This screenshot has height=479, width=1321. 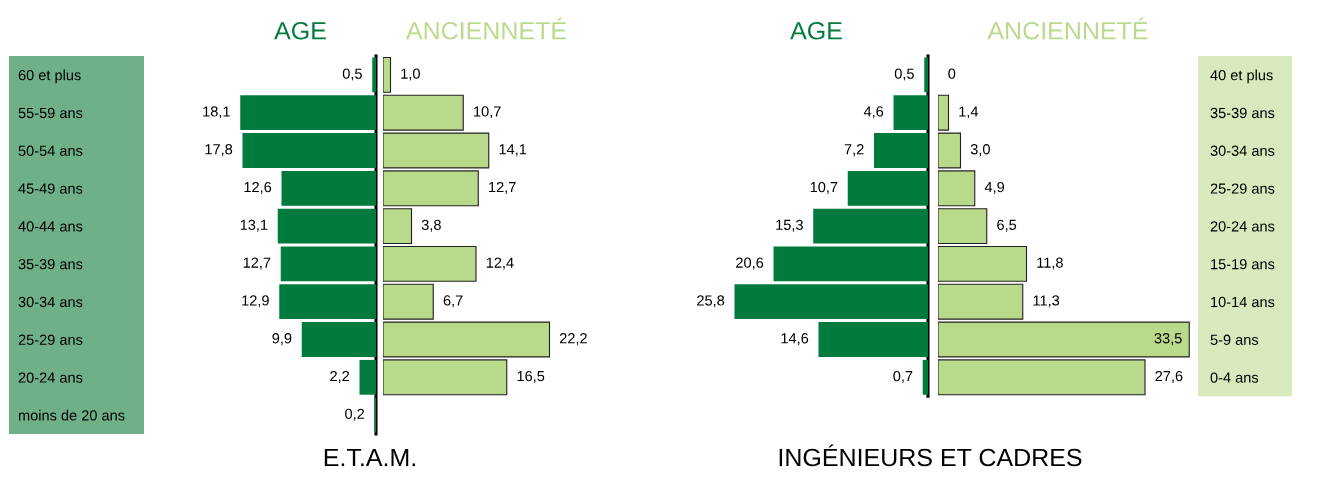 I want to click on data-label: 0,2, so click(x=355, y=414).